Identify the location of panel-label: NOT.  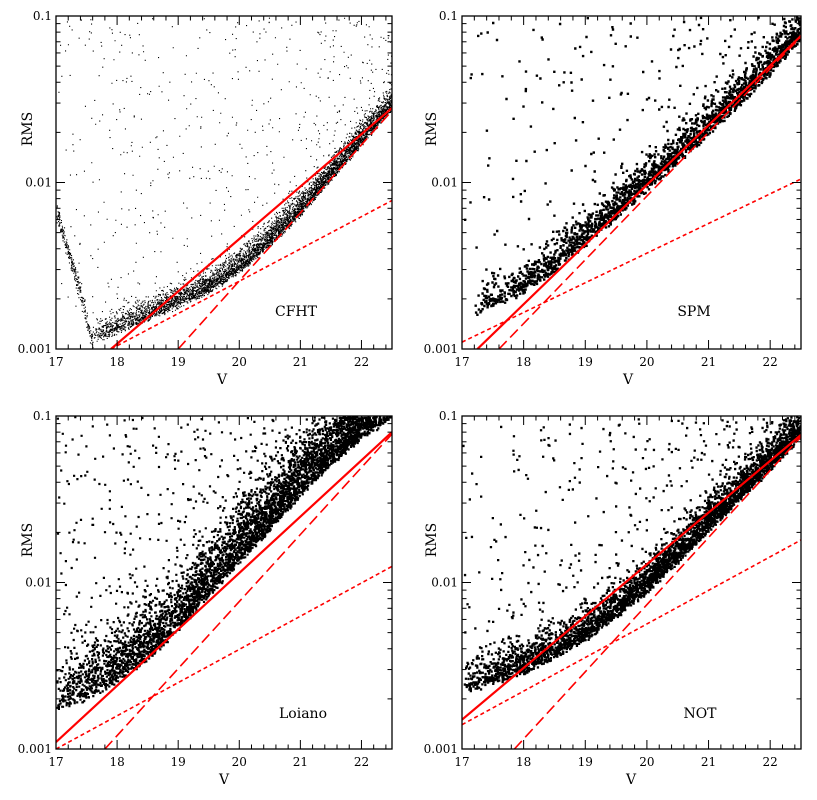
(700, 714).